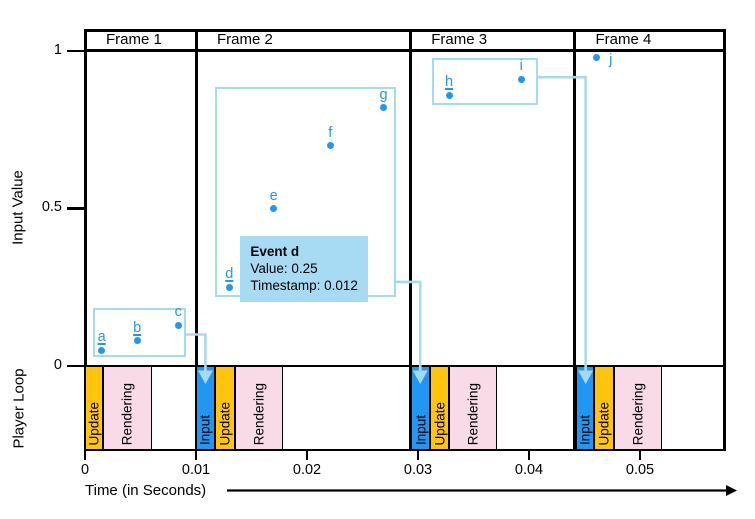 The width and height of the screenshot is (755, 519). I want to click on event-dot-c, so click(178, 325).